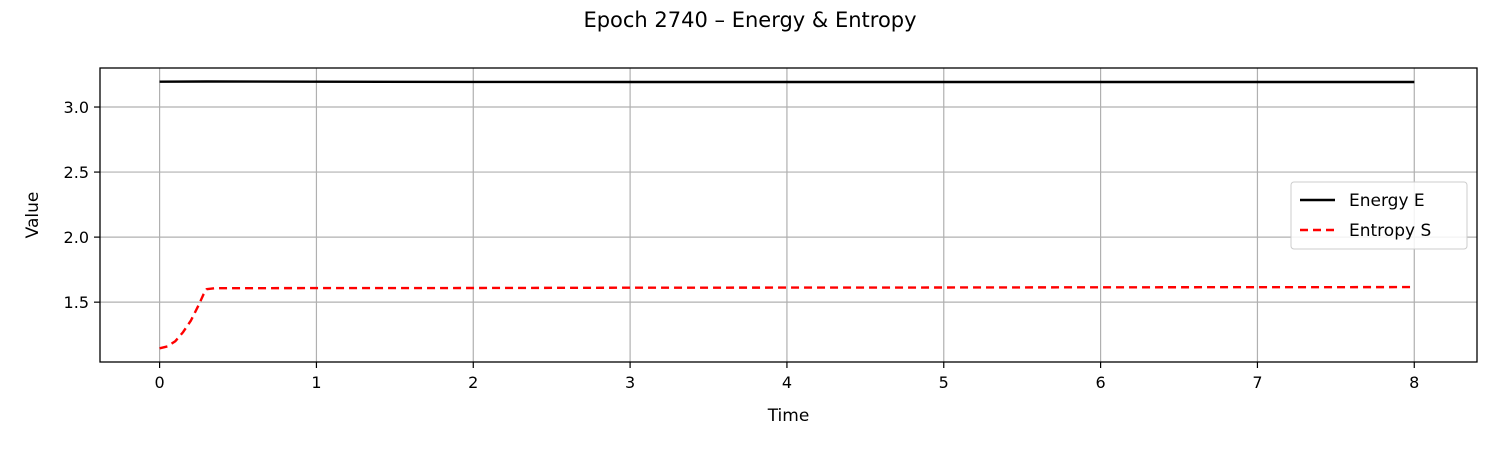 This screenshot has width=1500, height=450. I want to click on y-tick-label: 1.5, so click(76, 302).